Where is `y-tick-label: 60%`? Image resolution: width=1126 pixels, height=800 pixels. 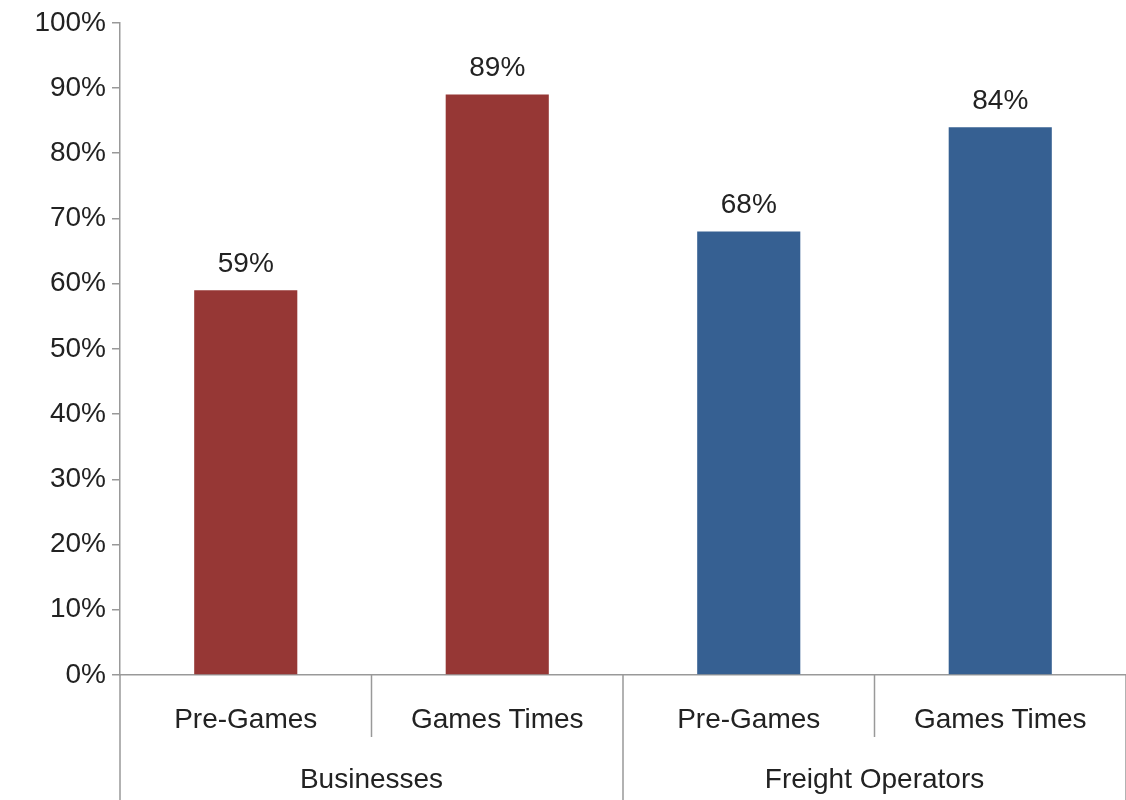
y-tick-label: 60% is located at coordinates (77, 282).